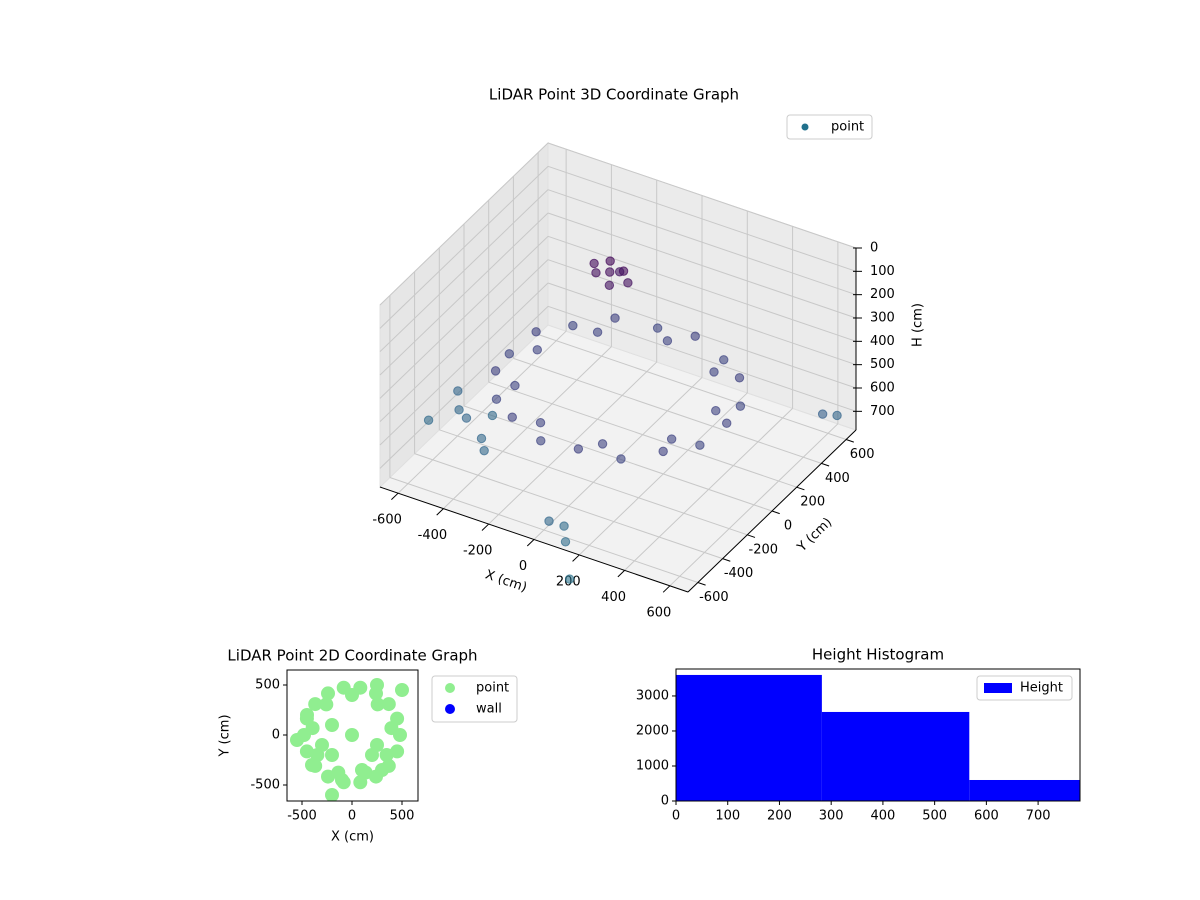  What do you see at coordinates (1041, 688) in the screenshot?
I see `legend-label: Height` at bounding box center [1041, 688].